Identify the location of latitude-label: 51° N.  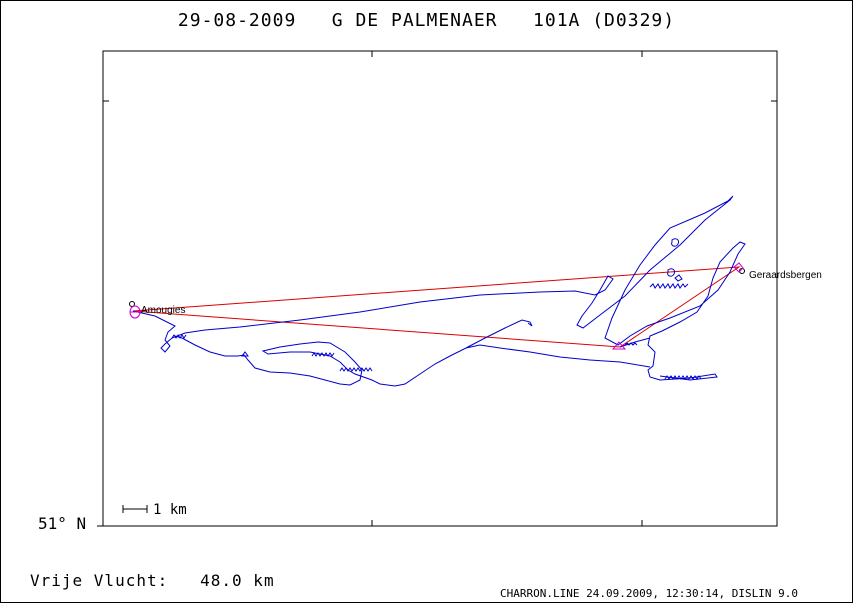
(62, 523).